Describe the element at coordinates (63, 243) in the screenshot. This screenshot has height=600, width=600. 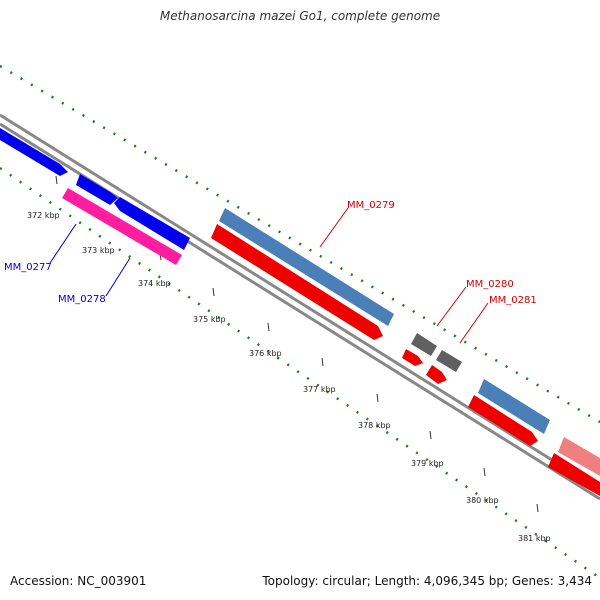
I see `leader-mm0277` at that location.